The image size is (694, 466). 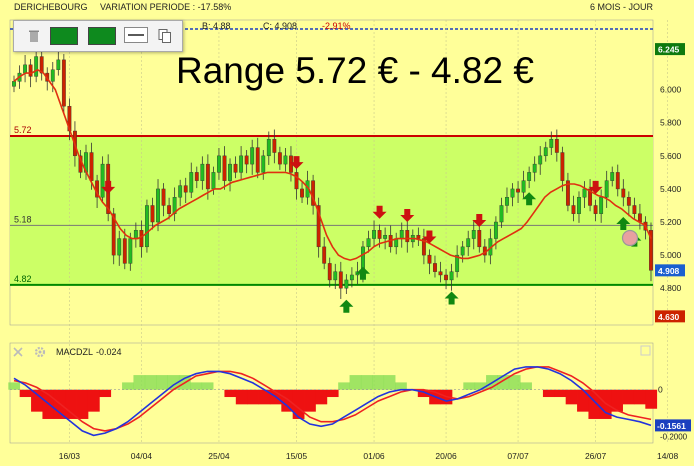 What do you see at coordinates (374, 456) in the screenshot?
I see `x-tick-label: 01/06` at bounding box center [374, 456].